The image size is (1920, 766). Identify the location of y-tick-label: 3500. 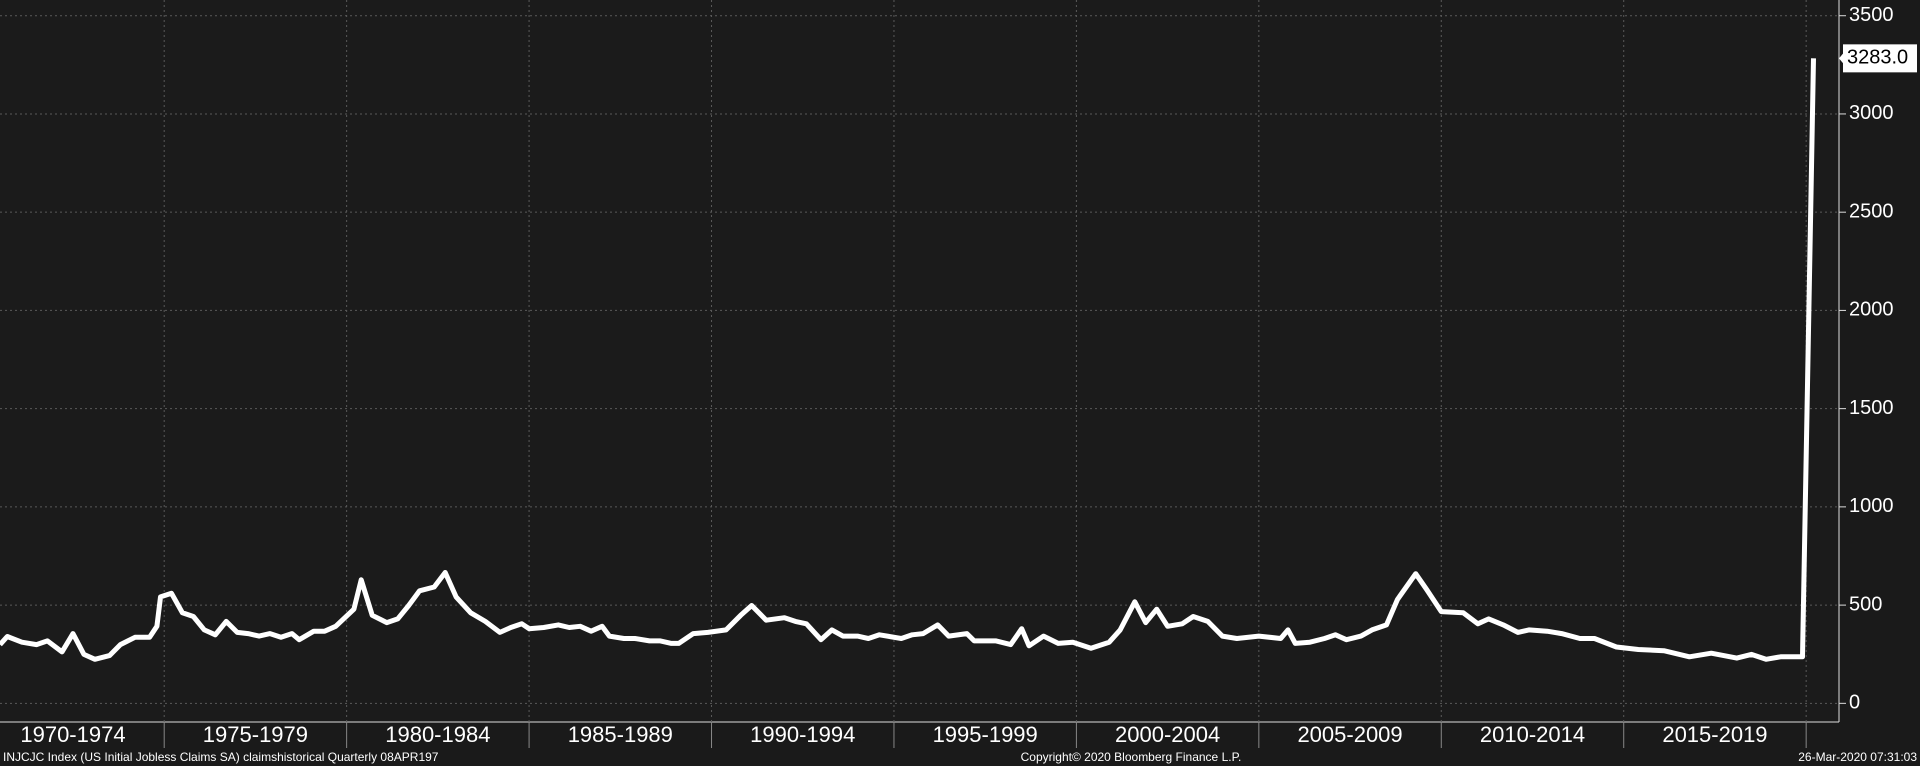
(1871, 15).